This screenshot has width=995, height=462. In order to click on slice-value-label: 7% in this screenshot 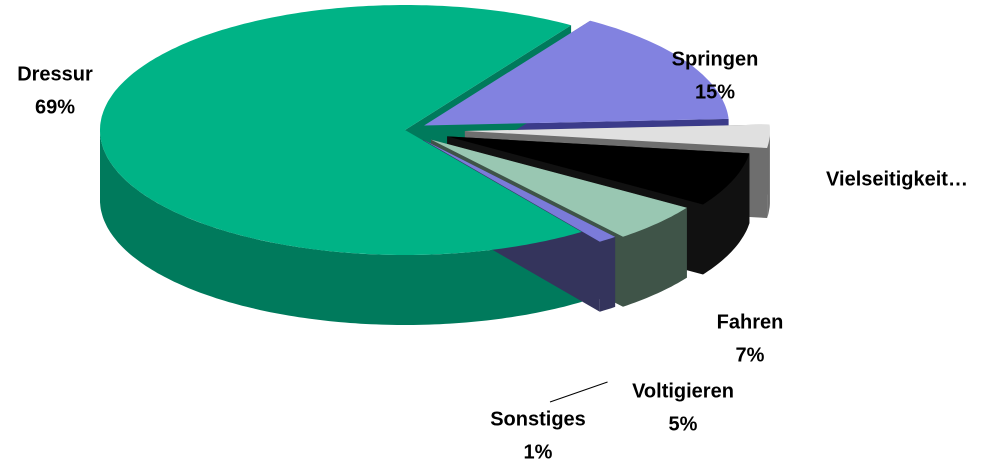, I will do `click(750, 355)`.